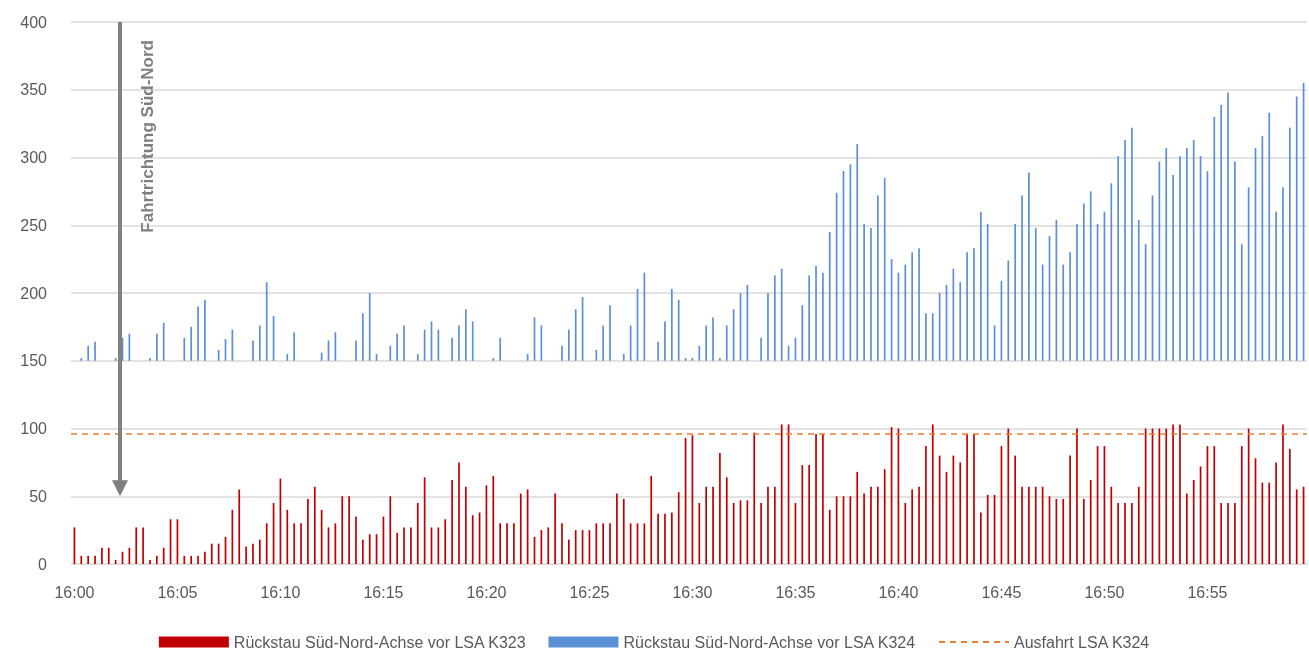 The width and height of the screenshot is (1309, 657). I want to click on y-tick-label: 400, so click(34, 22).